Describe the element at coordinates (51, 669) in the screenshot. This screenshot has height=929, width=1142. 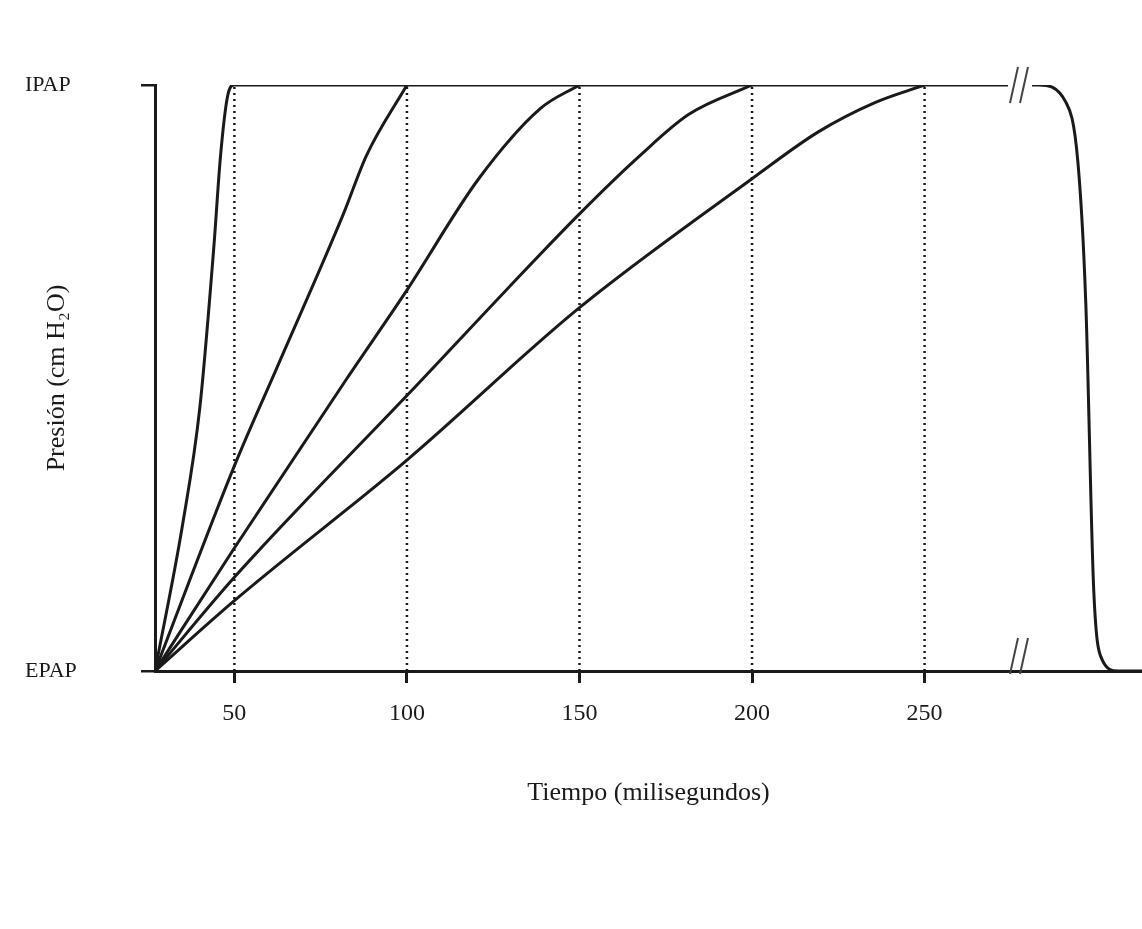
I see `text: EPAP` at that location.